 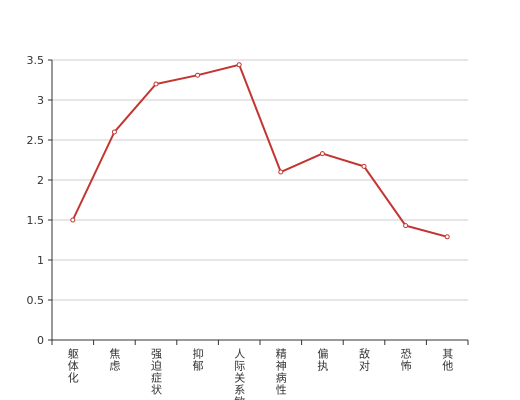 What do you see at coordinates (364, 359) in the screenshot?
I see `x-tick-label: 敌对` at bounding box center [364, 359].